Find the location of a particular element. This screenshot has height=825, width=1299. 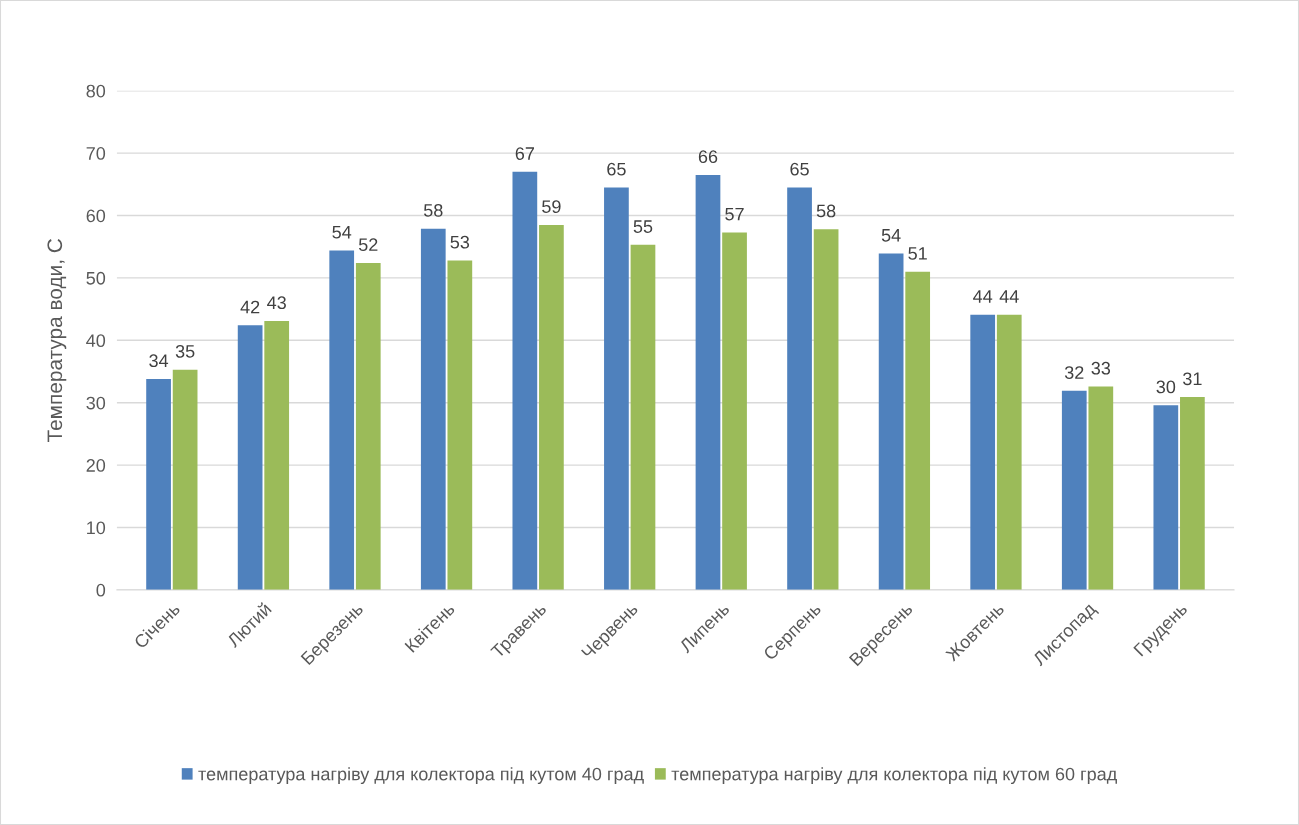

y-tick-label: 80 is located at coordinates (96, 91).